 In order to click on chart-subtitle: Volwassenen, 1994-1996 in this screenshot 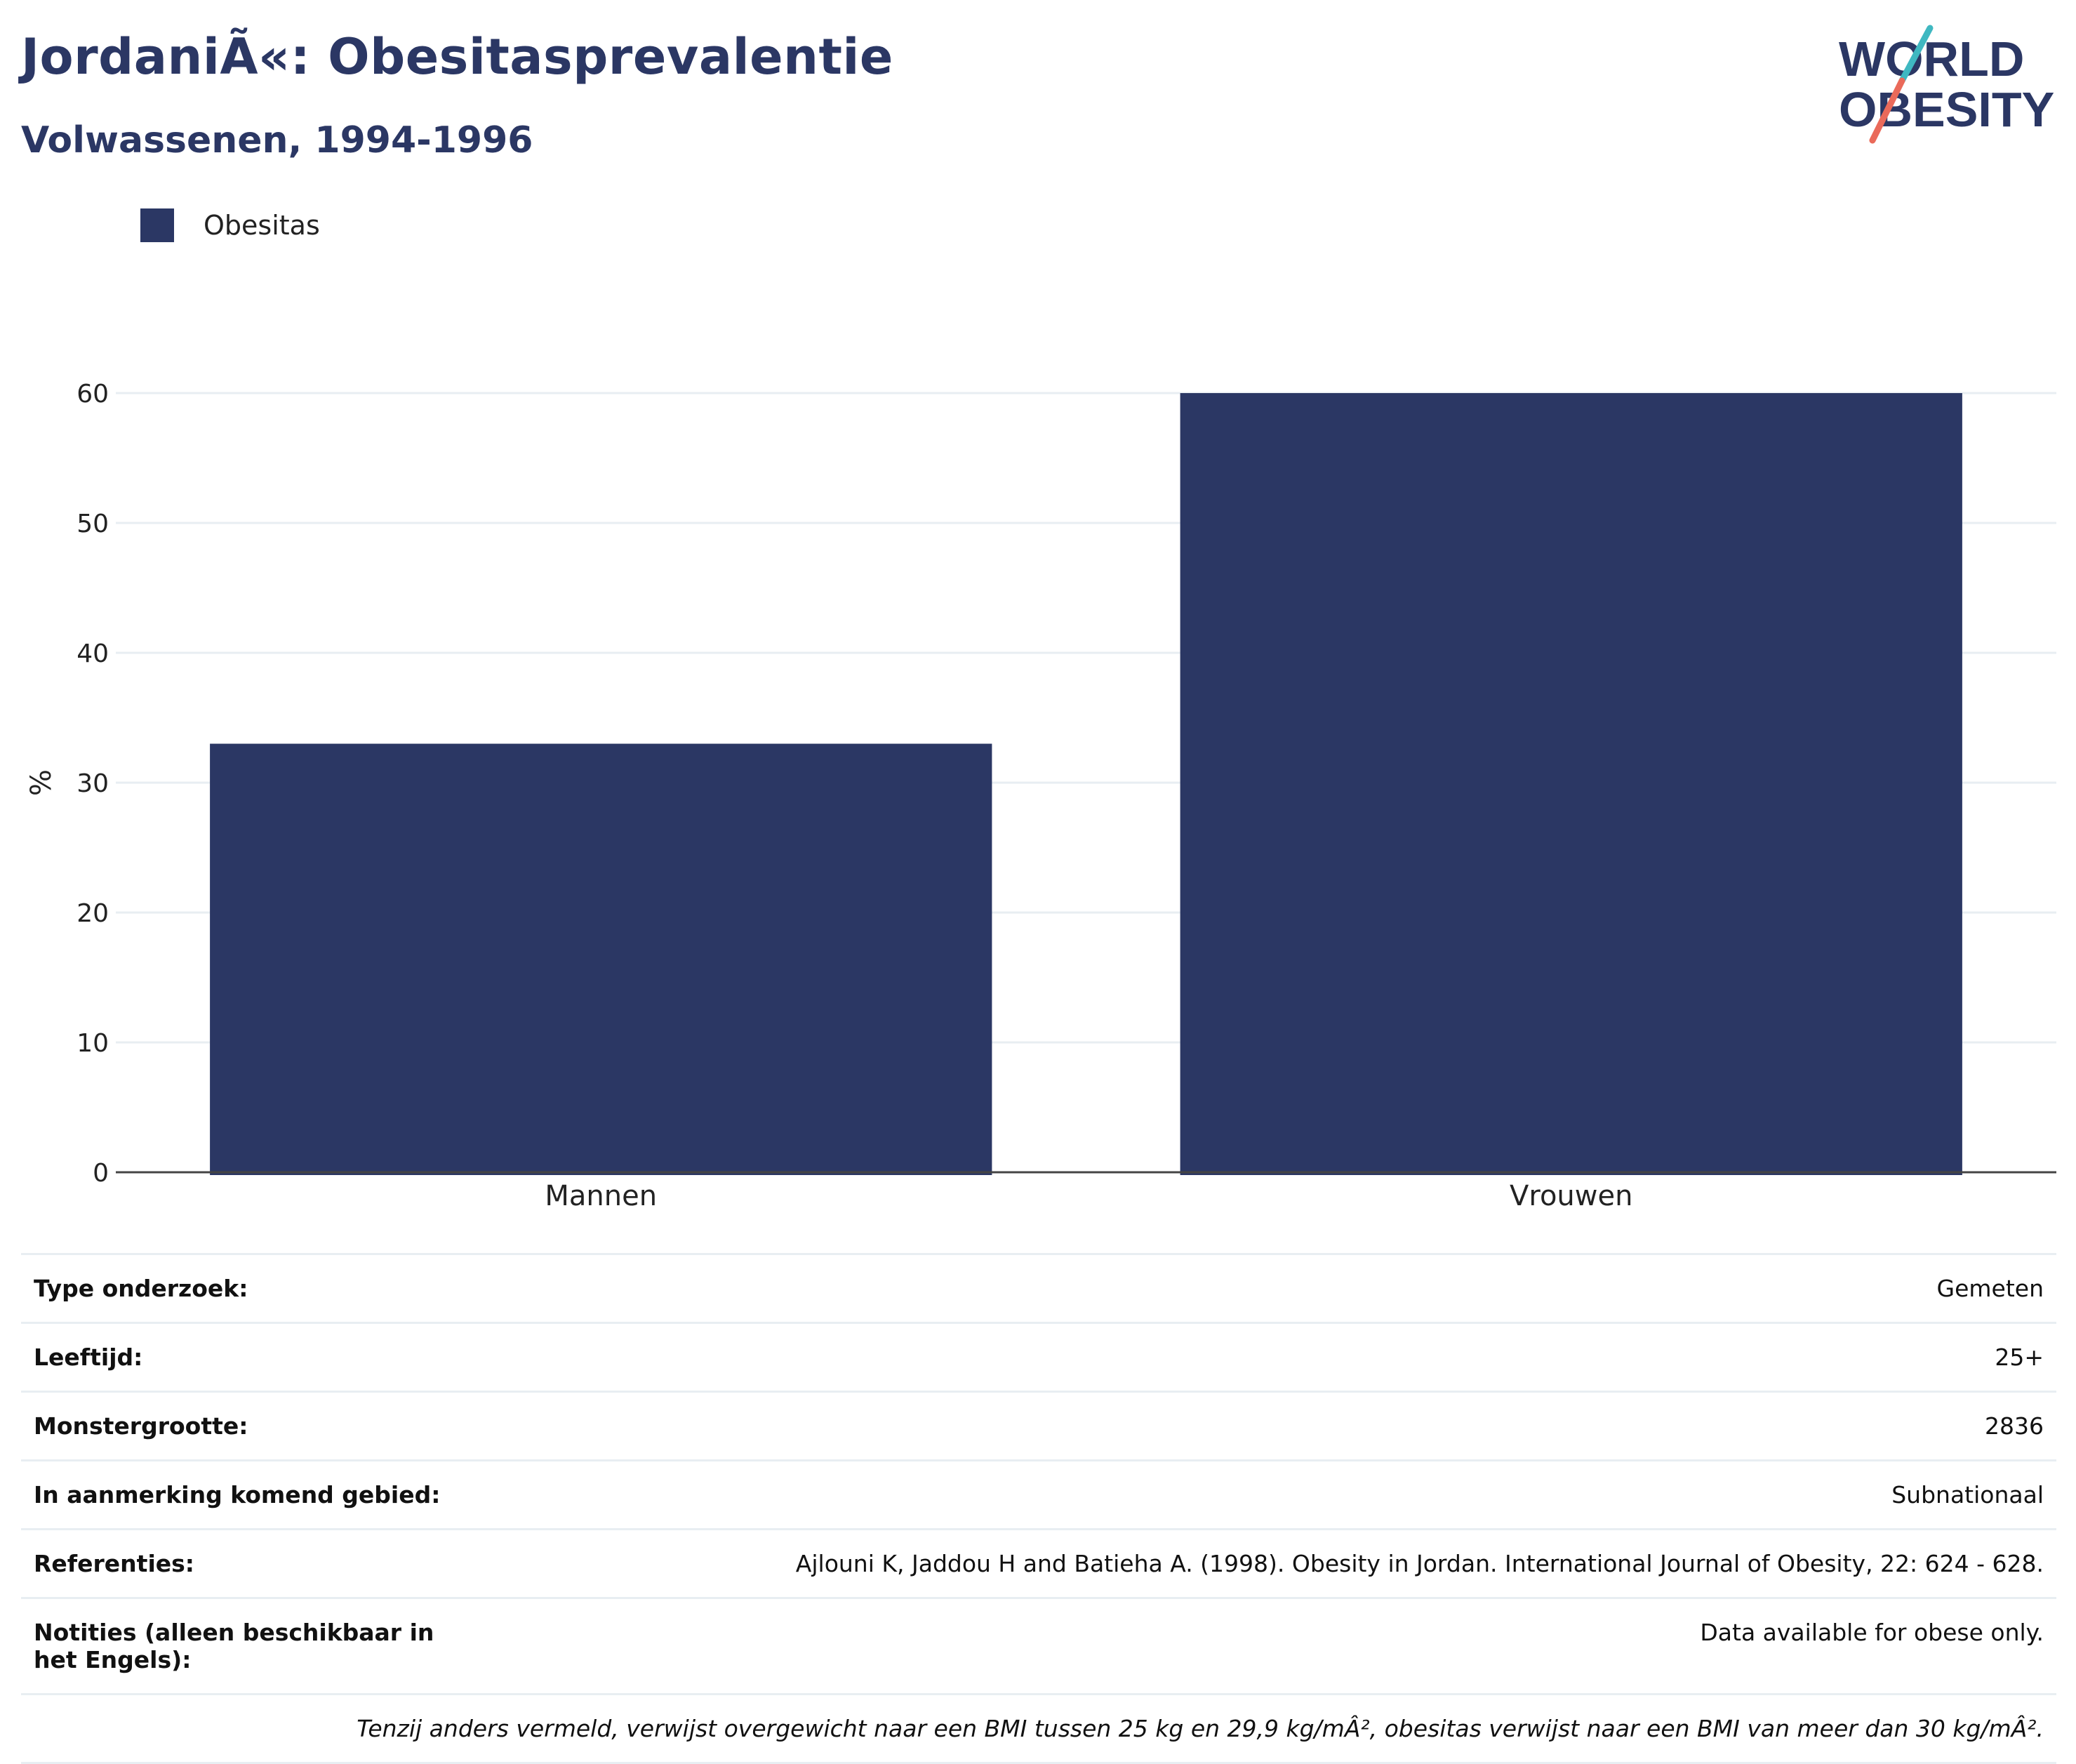, I will do `click(277, 140)`.